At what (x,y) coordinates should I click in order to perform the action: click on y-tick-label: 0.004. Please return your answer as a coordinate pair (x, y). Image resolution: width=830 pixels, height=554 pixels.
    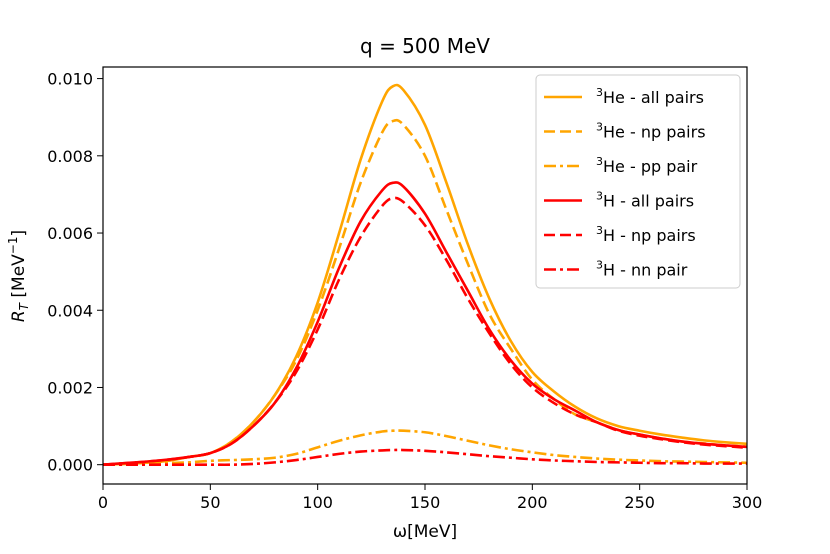
    Looking at the image, I should click on (70, 310).